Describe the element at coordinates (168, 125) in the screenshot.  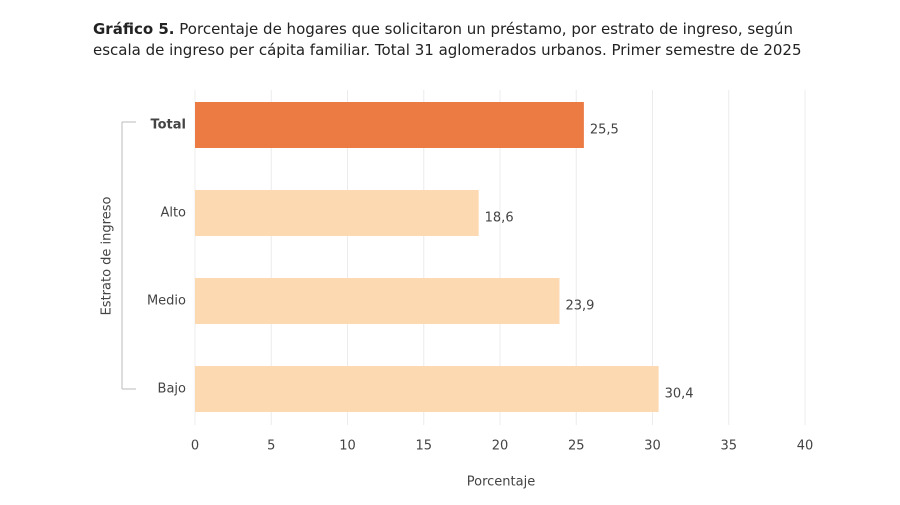
I see `y-tick-label: Total` at that location.